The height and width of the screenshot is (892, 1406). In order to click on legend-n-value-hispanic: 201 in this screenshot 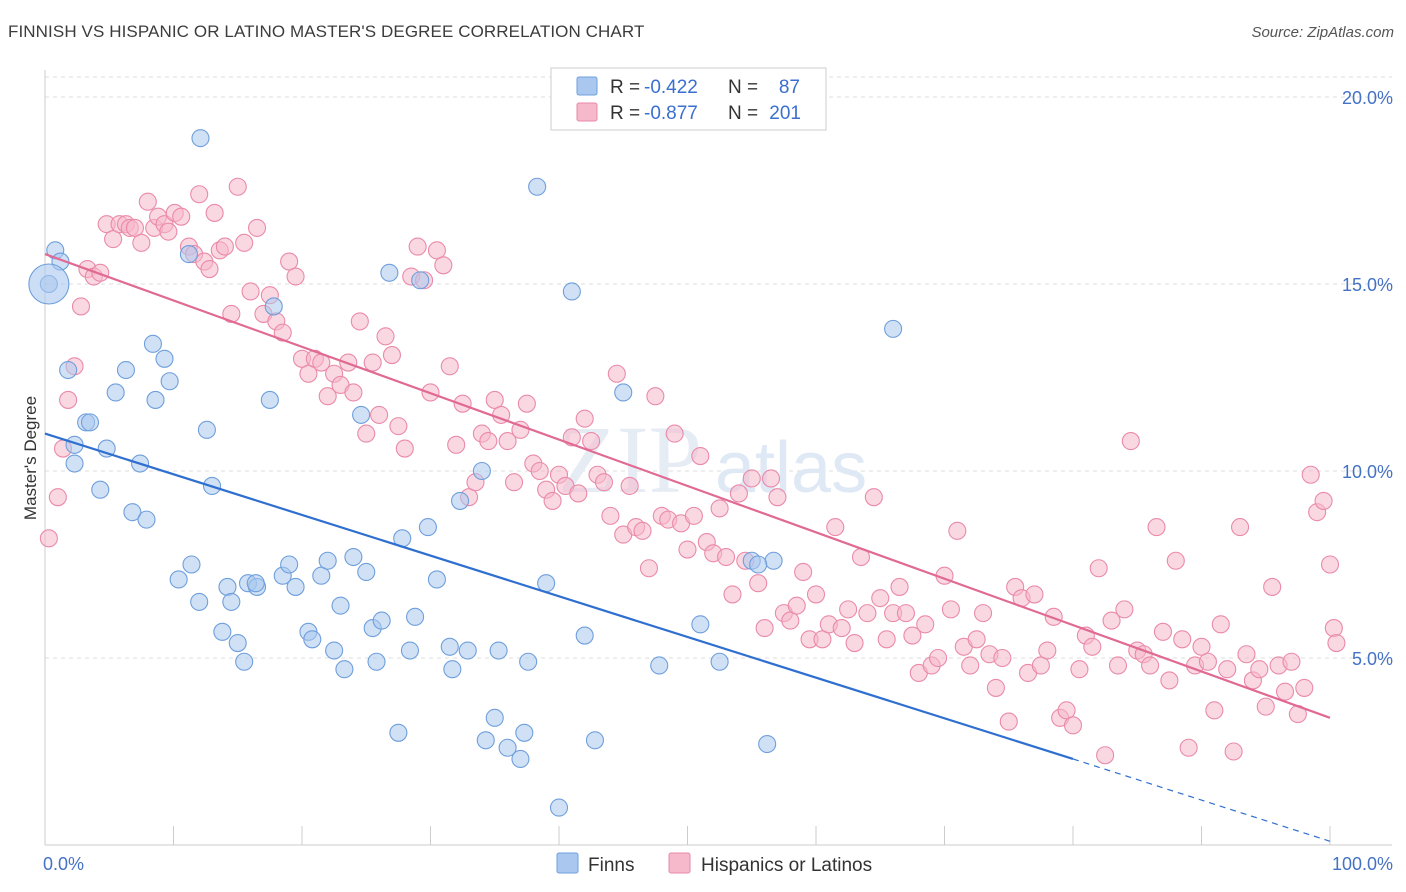, I will do `click(785, 113)`.